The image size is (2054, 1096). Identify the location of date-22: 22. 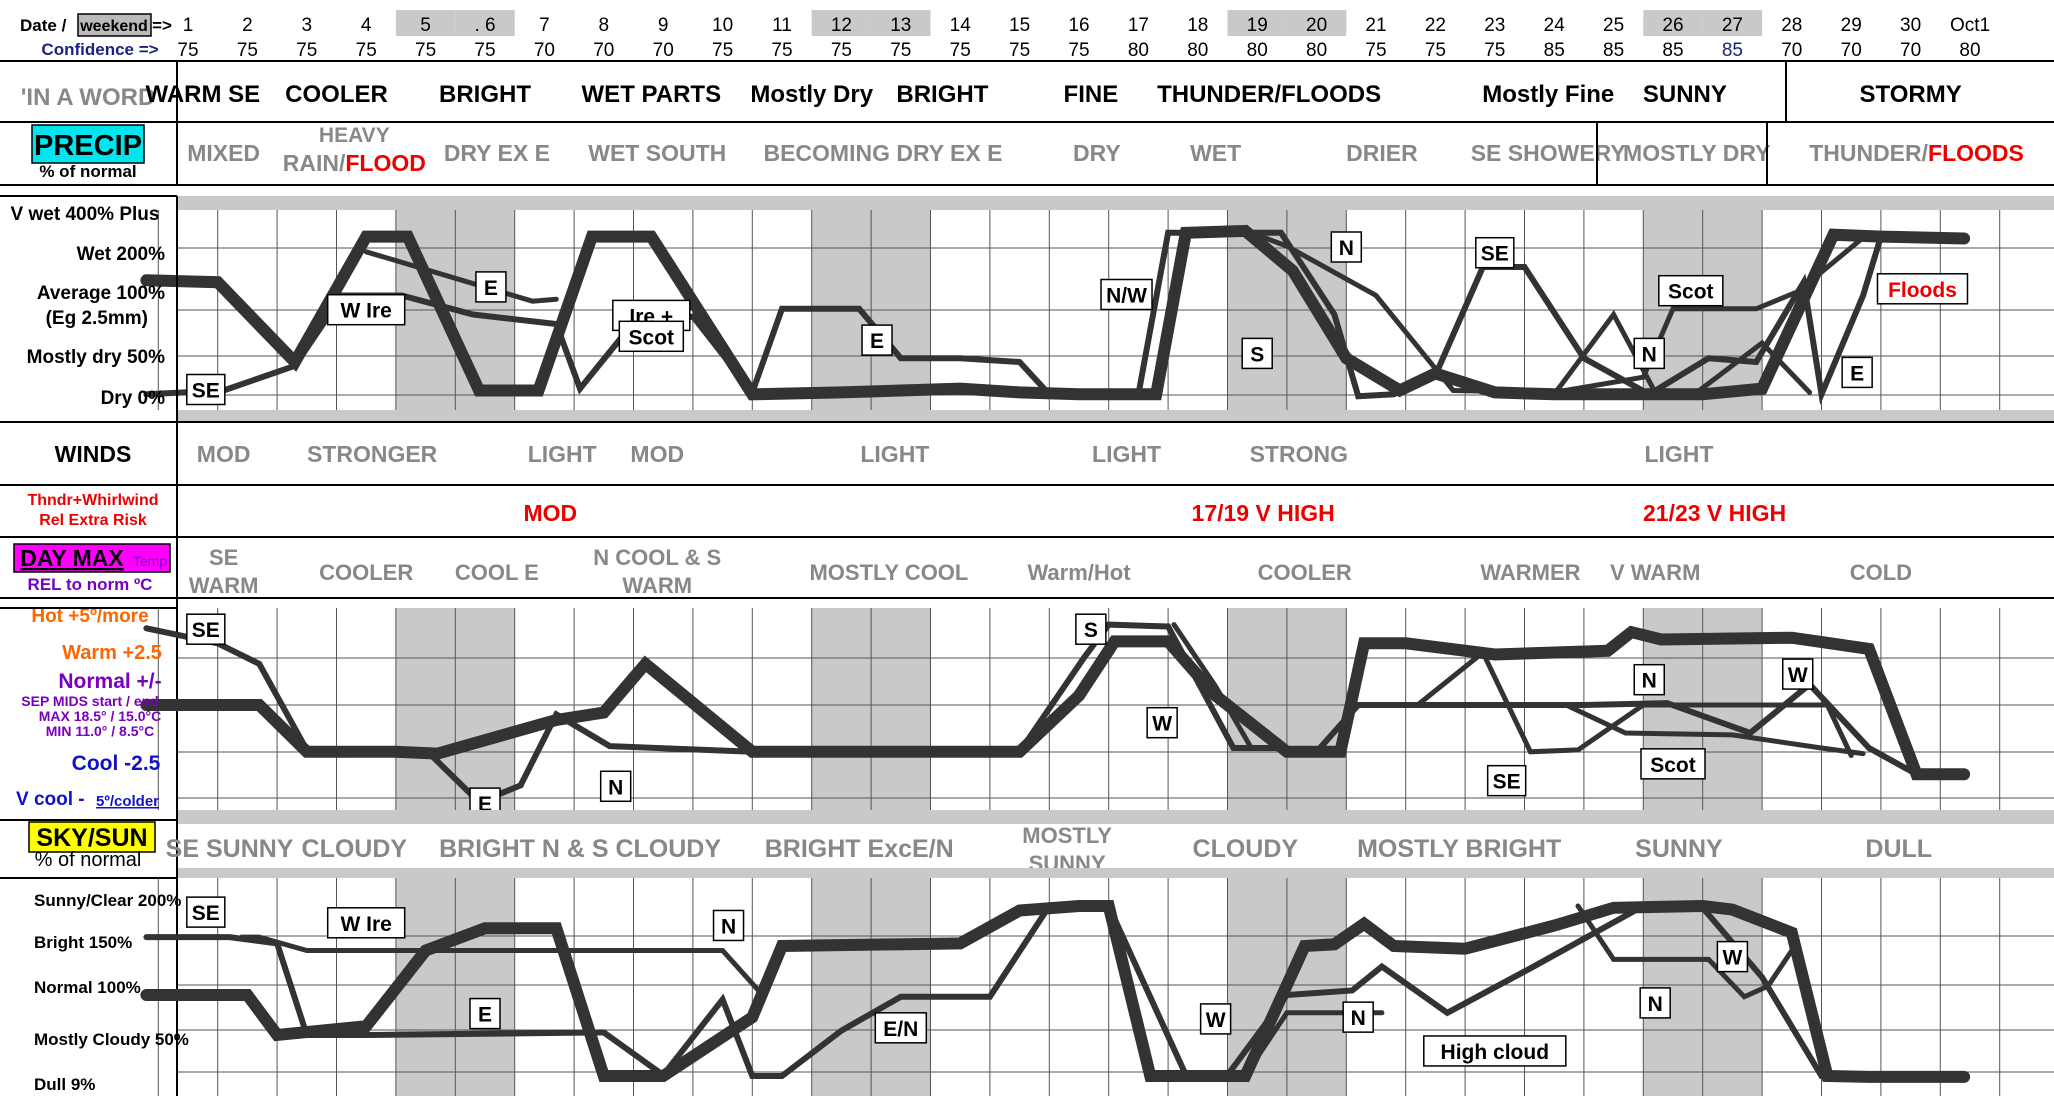
(1435, 25).